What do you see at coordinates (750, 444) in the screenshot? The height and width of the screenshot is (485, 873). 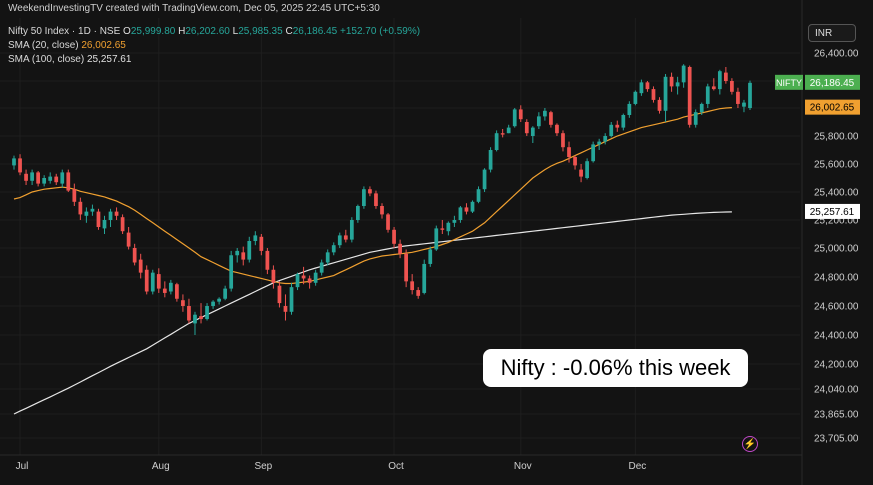 I see `lightning-icon: ⚡` at bounding box center [750, 444].